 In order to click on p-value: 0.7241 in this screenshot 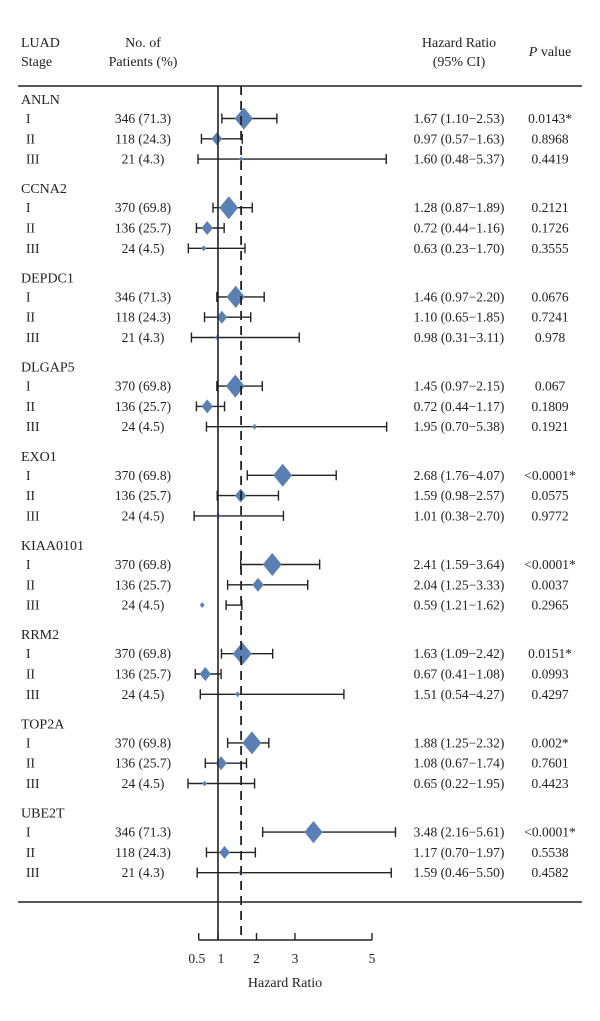, I will do `click(549, 317)`.